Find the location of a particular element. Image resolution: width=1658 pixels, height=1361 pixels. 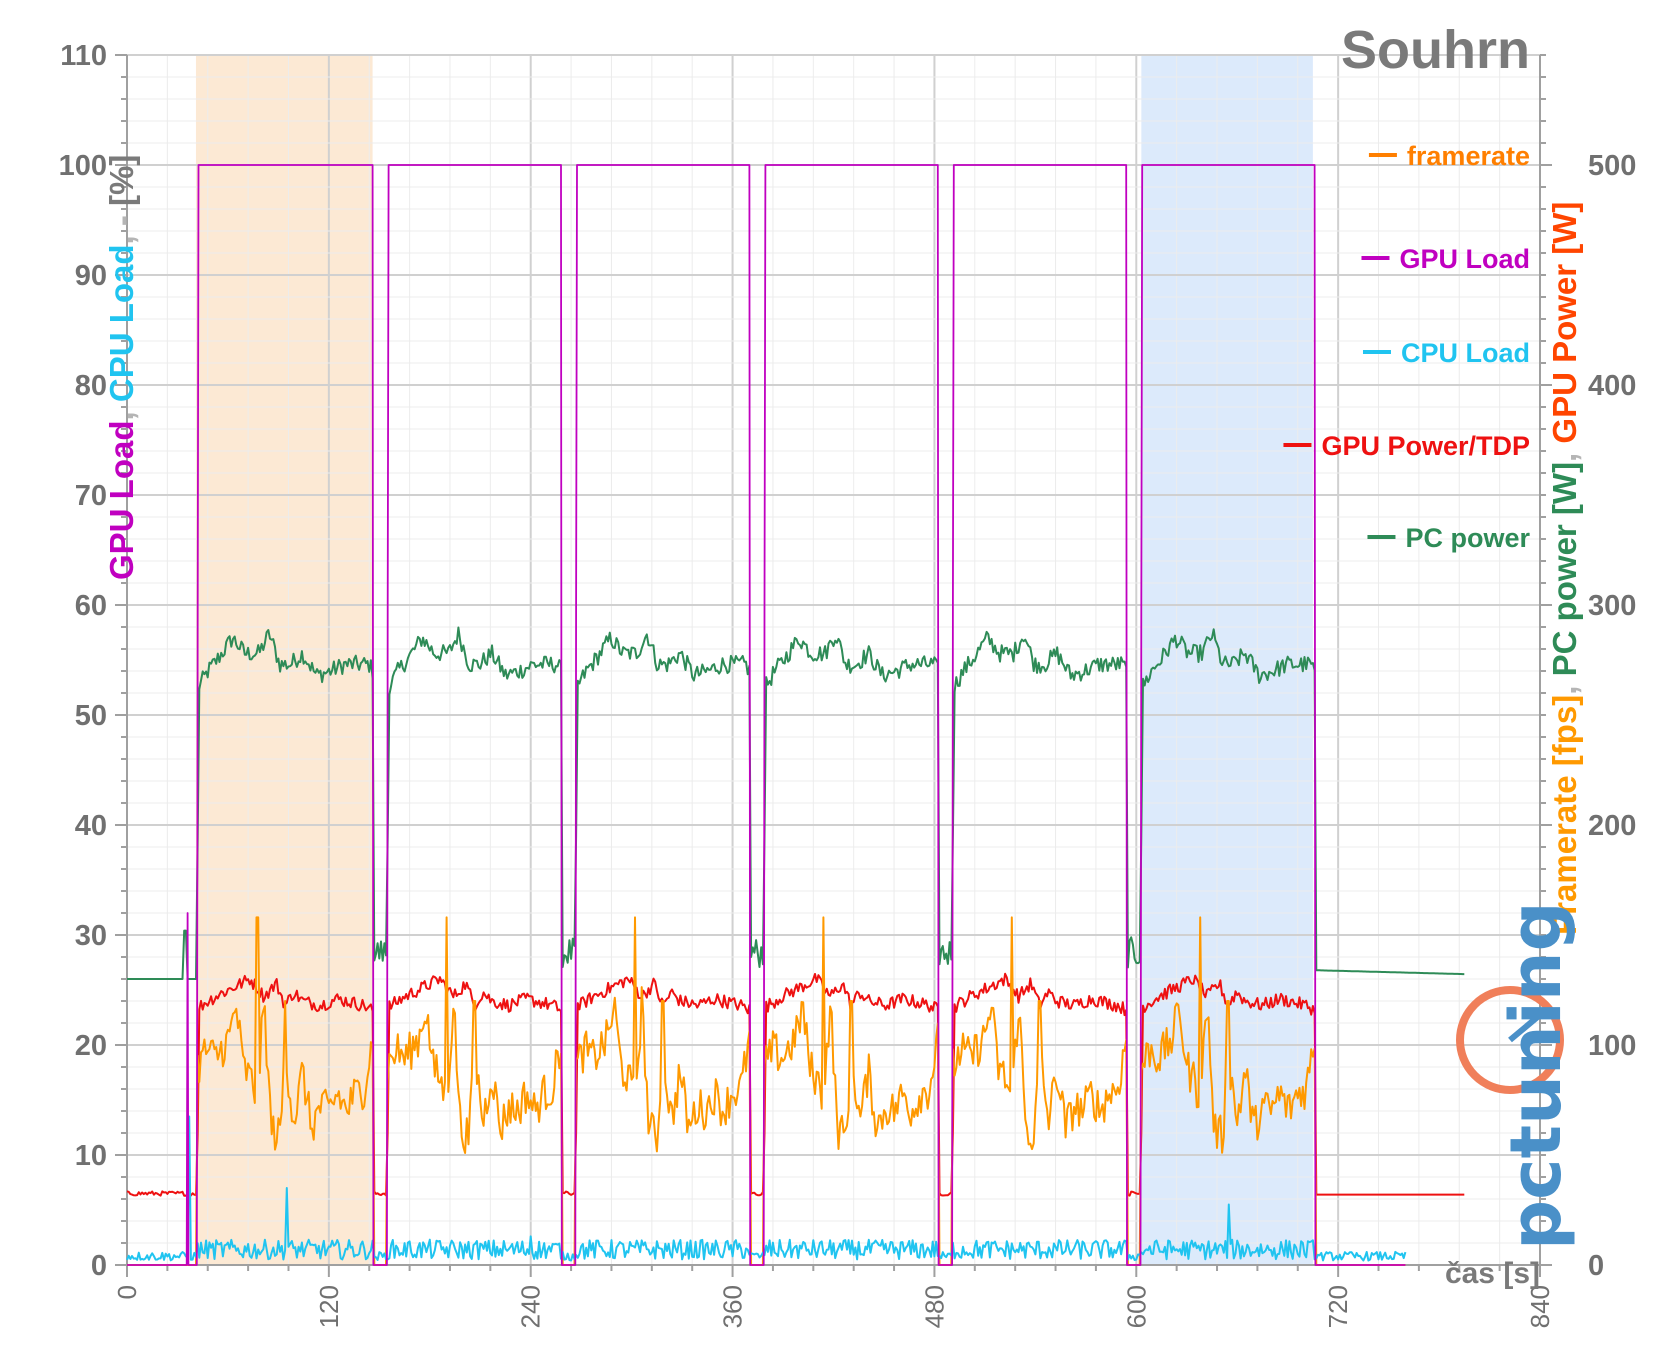

pctuning-logo: pctuning is located at coordinates (1516, 1075).